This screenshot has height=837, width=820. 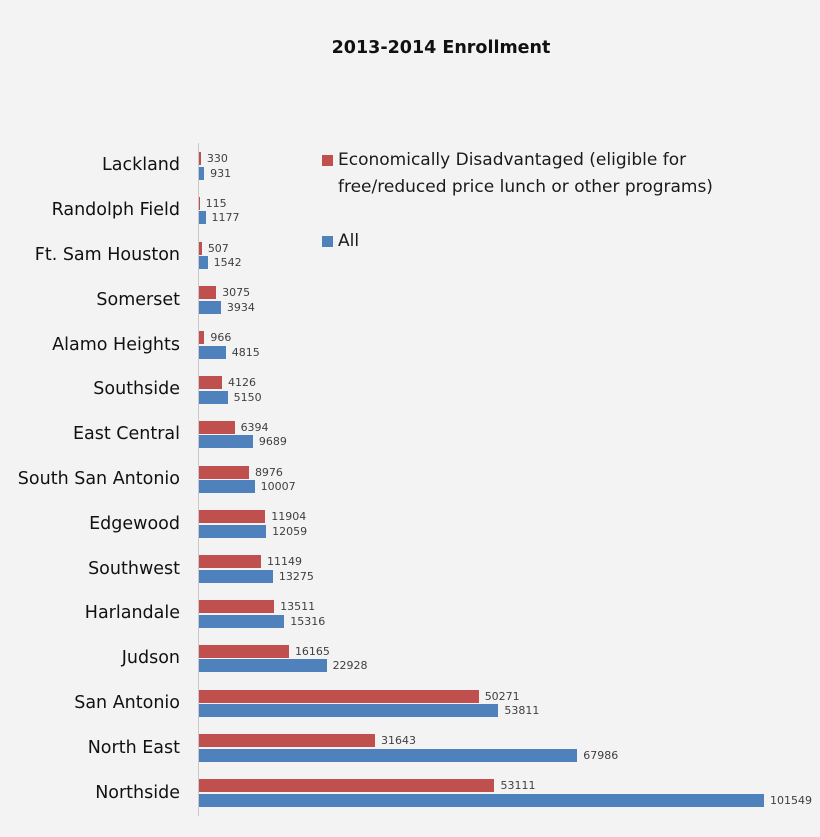 I want to click on category-label: Somerset, so click(x=138, y=299).